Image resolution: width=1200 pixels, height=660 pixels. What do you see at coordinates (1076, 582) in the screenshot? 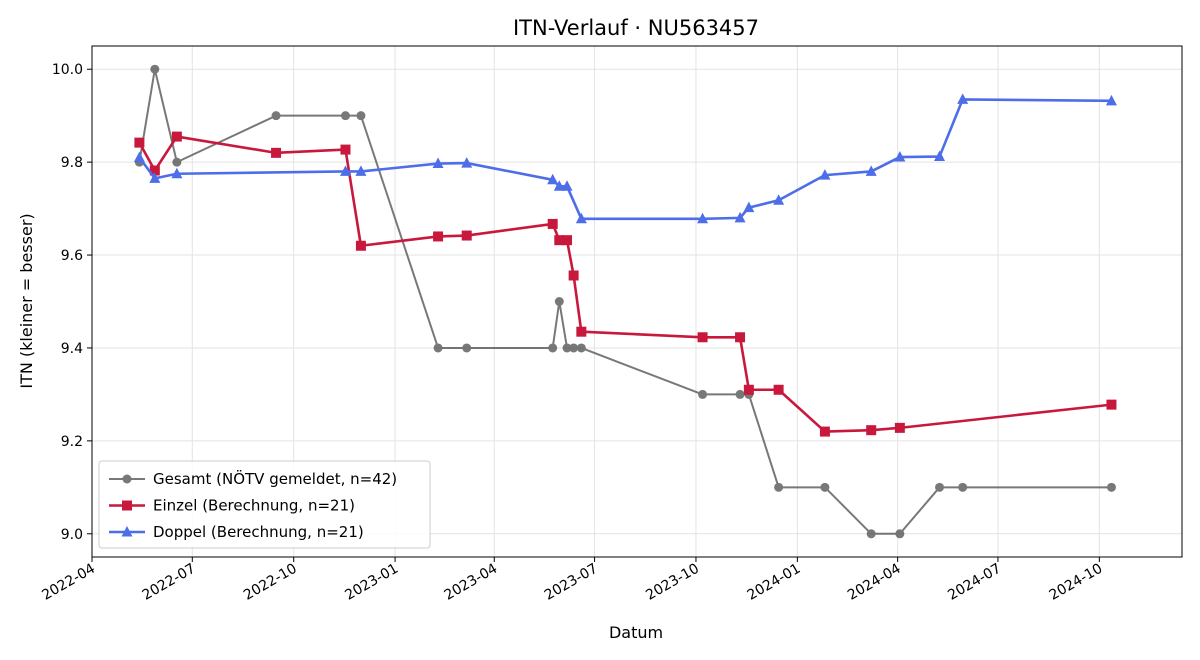
I see `x-tick-label: 2024-10` at bounding box center [1076, 582].